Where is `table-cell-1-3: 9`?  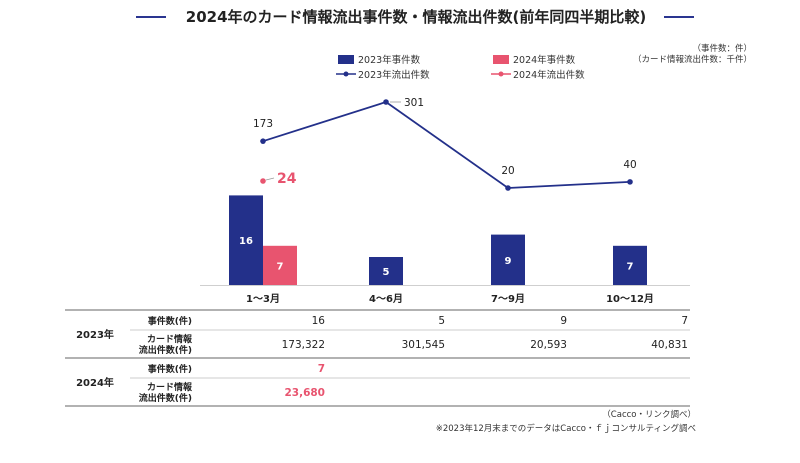 table-cell-1-3: 9 is located at coordinates (563, 321).